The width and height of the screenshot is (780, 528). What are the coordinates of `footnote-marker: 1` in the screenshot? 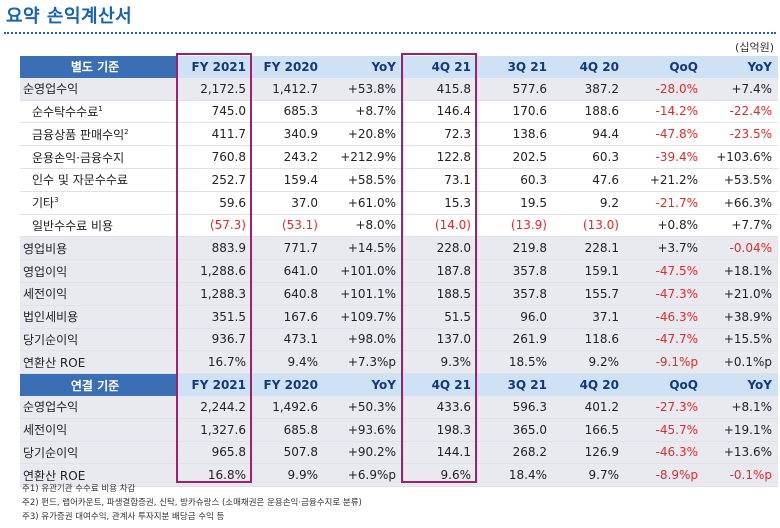 It's located at (100, 108).